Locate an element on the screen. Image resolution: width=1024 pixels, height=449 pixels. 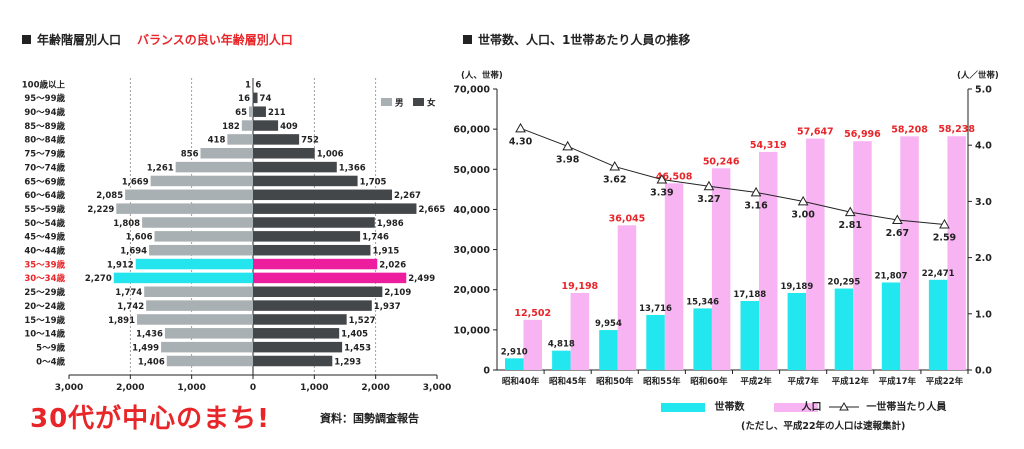
value-label-male: 1 is located at coordinates (248, 85).